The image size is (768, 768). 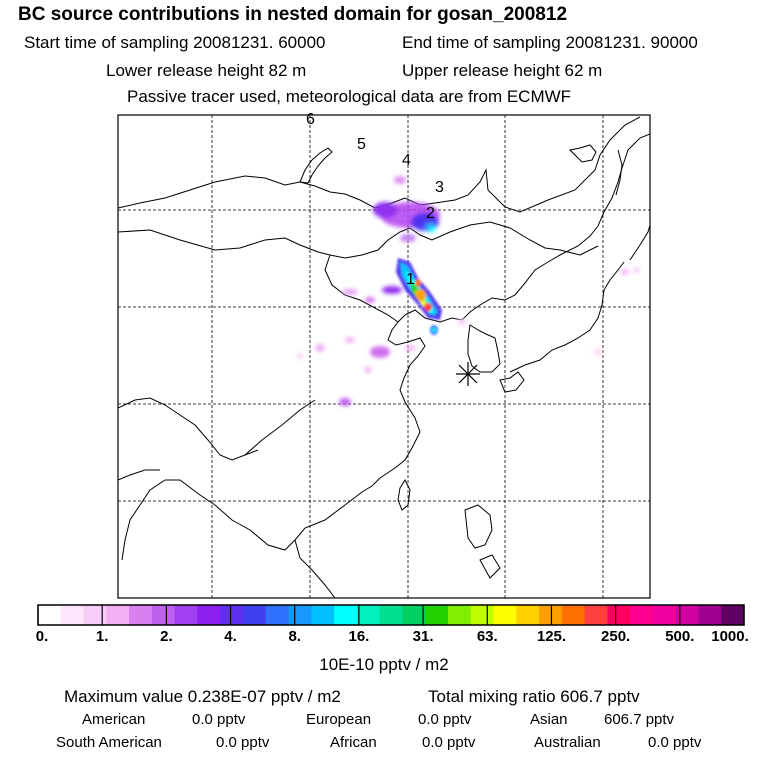 I want to click on colorbar-tick-label: 8., so click(x=294, y=636).